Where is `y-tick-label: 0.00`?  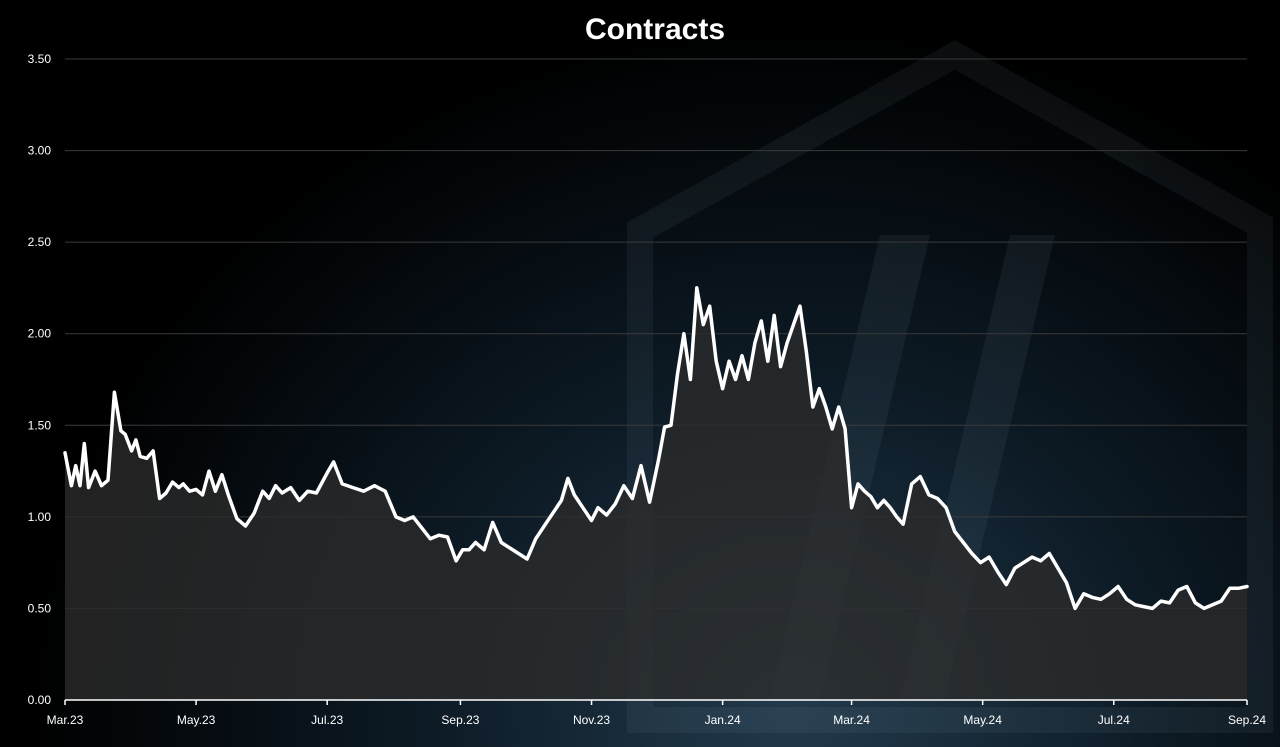 y-tick-label: 0.00 is located at coordinates (40, 700).